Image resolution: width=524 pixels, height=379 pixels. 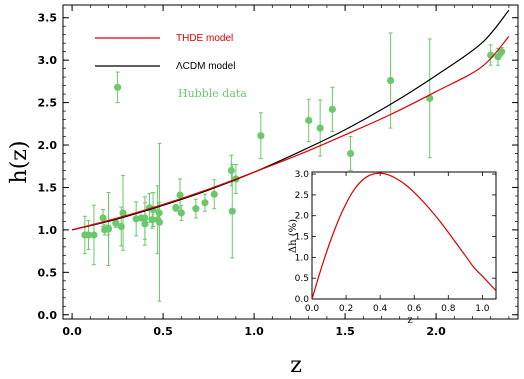 What do you see at coordinates (171, 66) in the screenshot?
I see `legend: THDE model ΛCDM model Hubble data` at bounding box center [171, 66].